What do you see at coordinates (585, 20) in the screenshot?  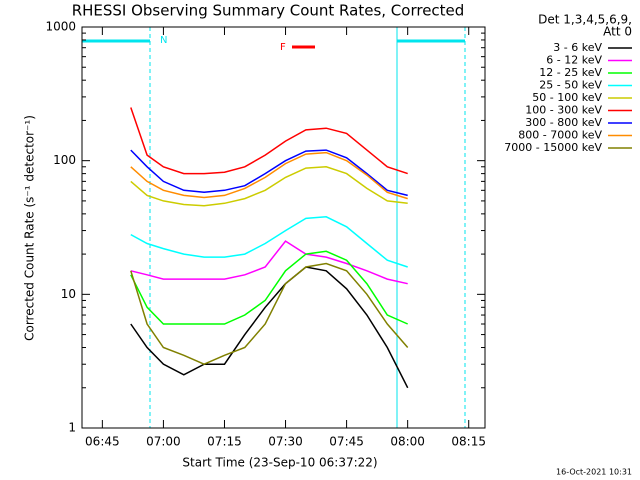 I see `legend-title: Det 1,3,4,5,6,9,` at bounding box center [585, 20].